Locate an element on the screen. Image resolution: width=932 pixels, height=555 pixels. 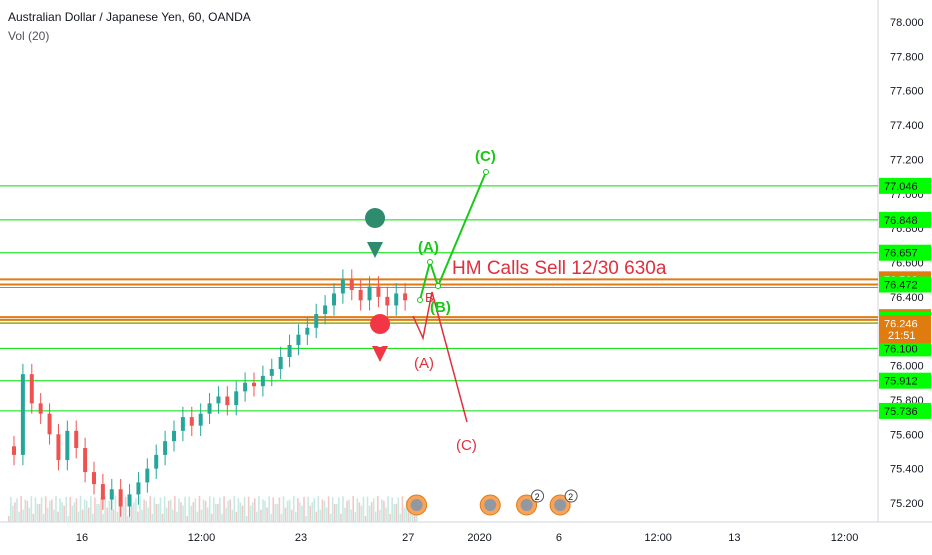
sell-marker-icon is located at coordinates (380, 338).